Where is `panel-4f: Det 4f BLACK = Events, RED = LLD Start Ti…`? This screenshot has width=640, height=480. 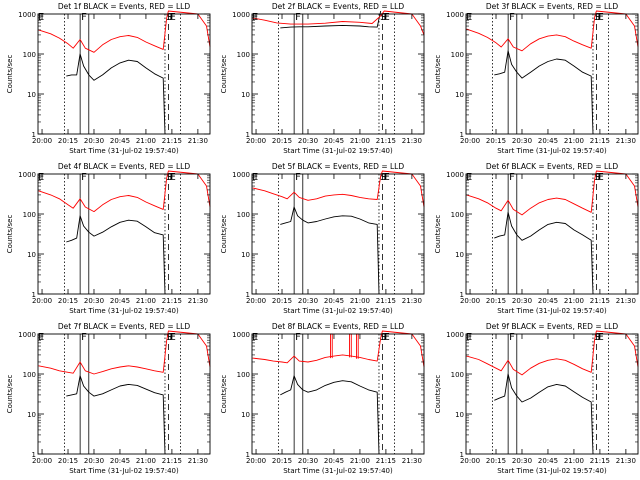 panel-4f: Det 4f BLACK = Events, RED = LLD Start Ti… is located at coordinates (108, 238).